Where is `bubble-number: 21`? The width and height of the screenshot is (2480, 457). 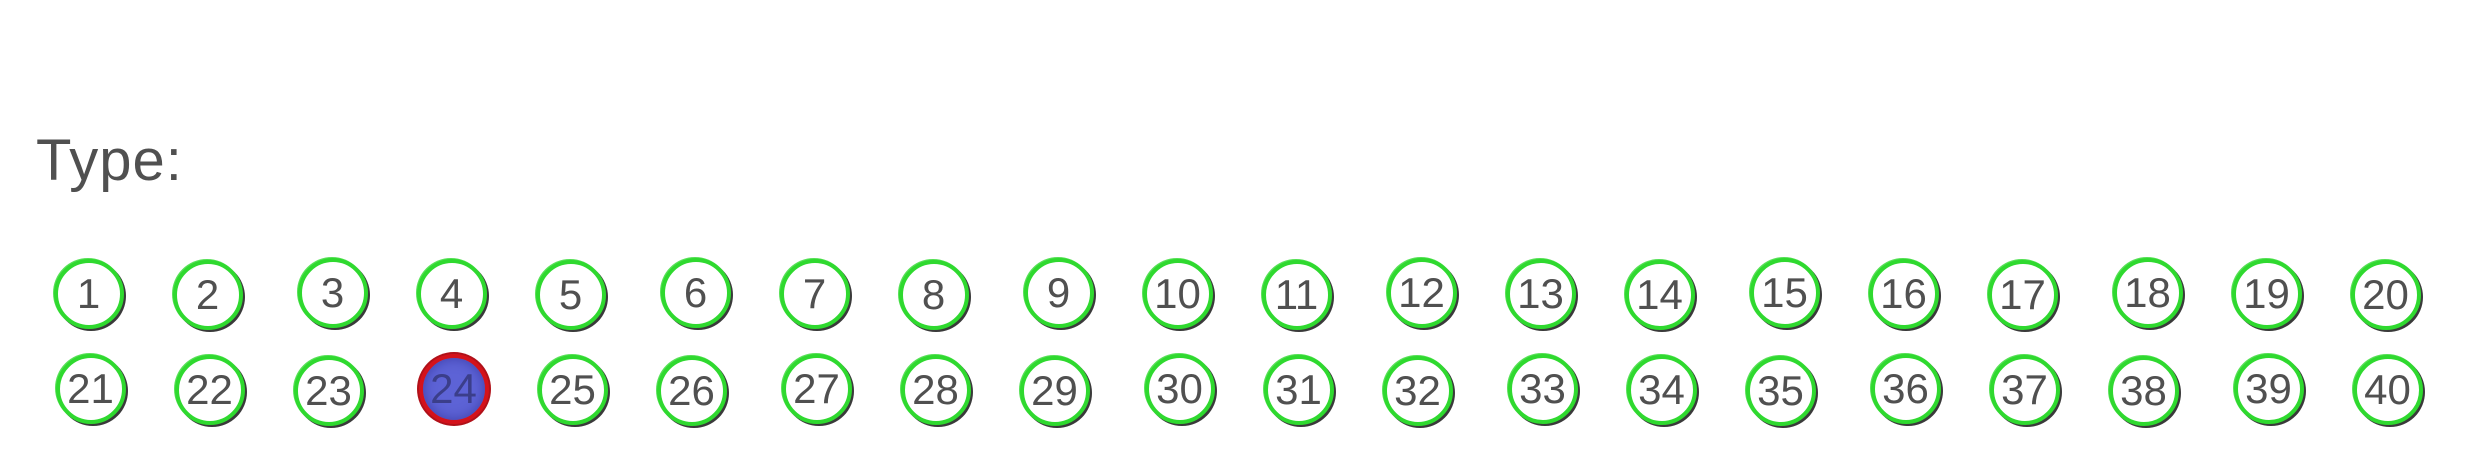 bubble-number: 21 is located at coordinates (90, 388).